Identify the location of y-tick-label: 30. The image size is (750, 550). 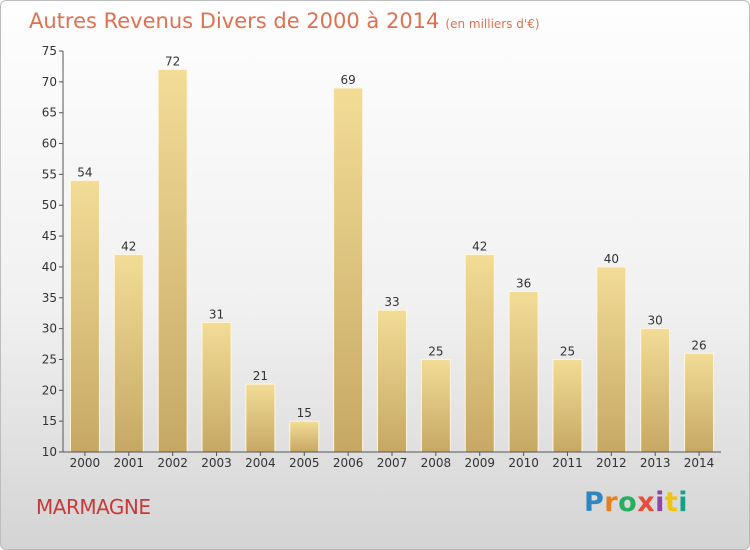
(49, 329).